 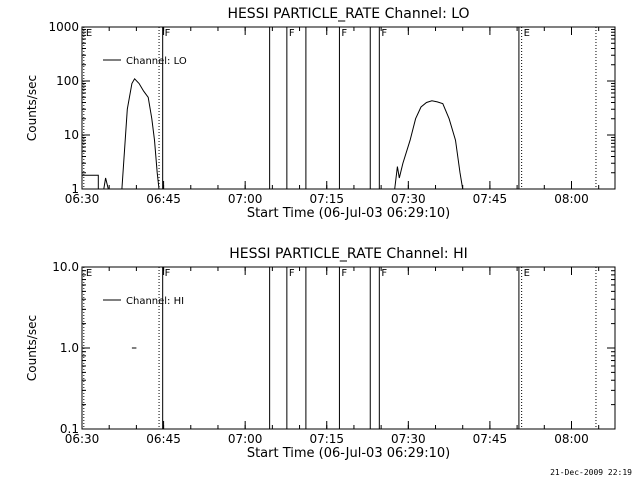 What do you see at coordinates (348, 254) in the screenshot?
I see `chart-title: HESSI PARTICLE_RATE Channel: HI` at bounding box center [348, 254].